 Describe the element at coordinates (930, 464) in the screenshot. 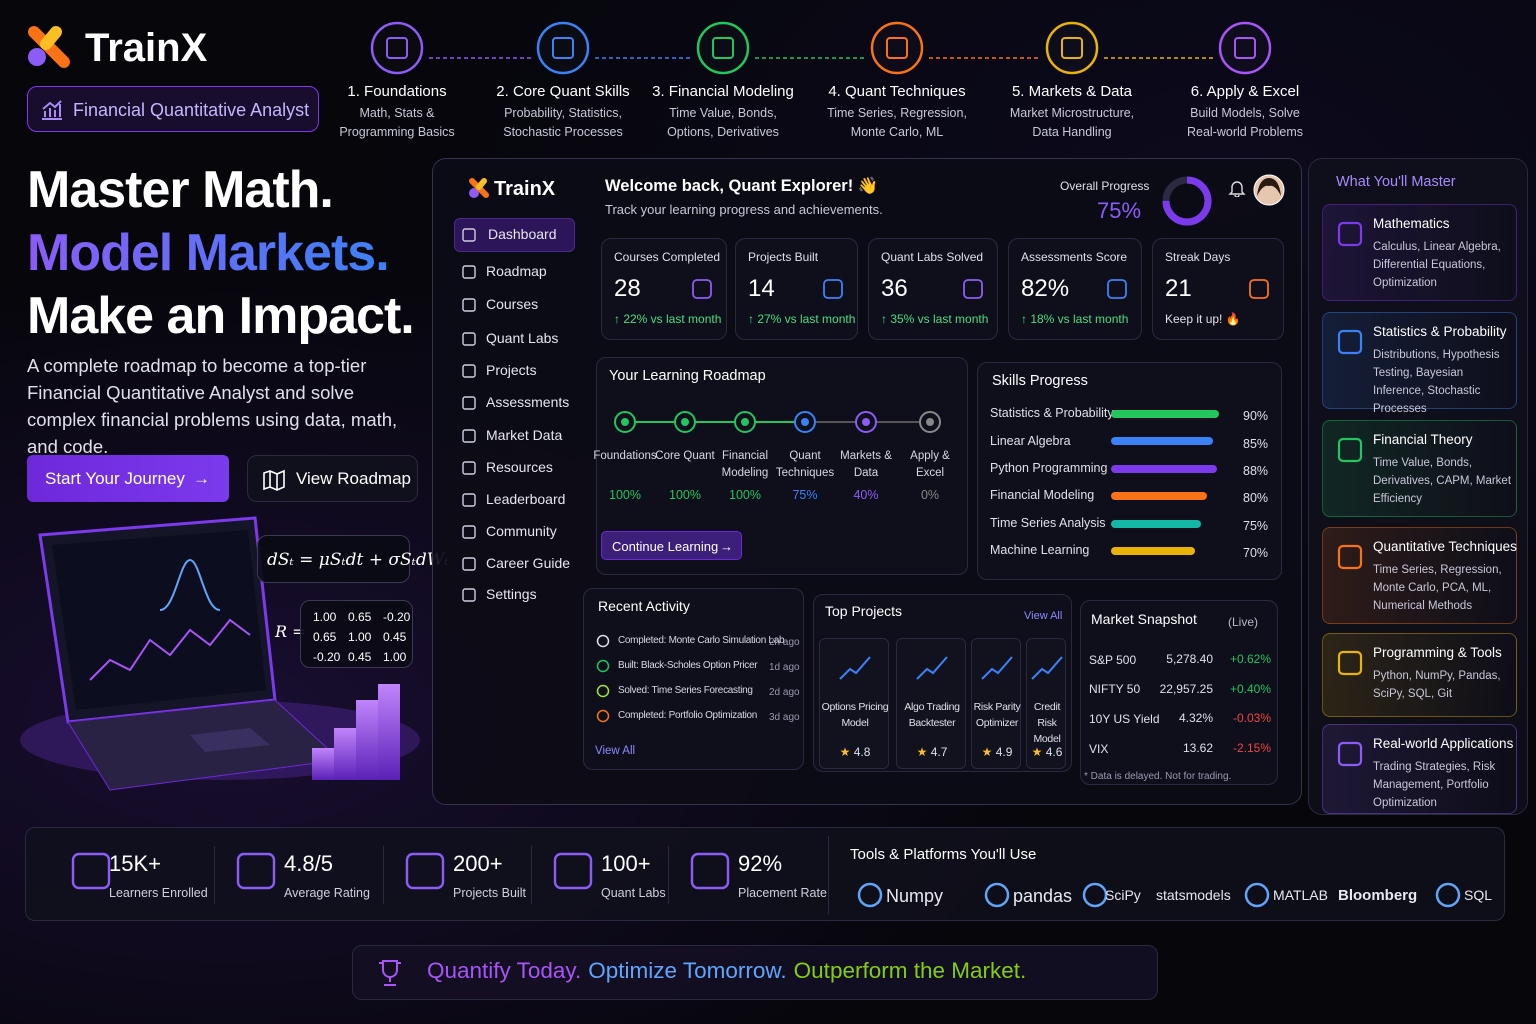

I see `stage-name: Apply & Excel` at that location.